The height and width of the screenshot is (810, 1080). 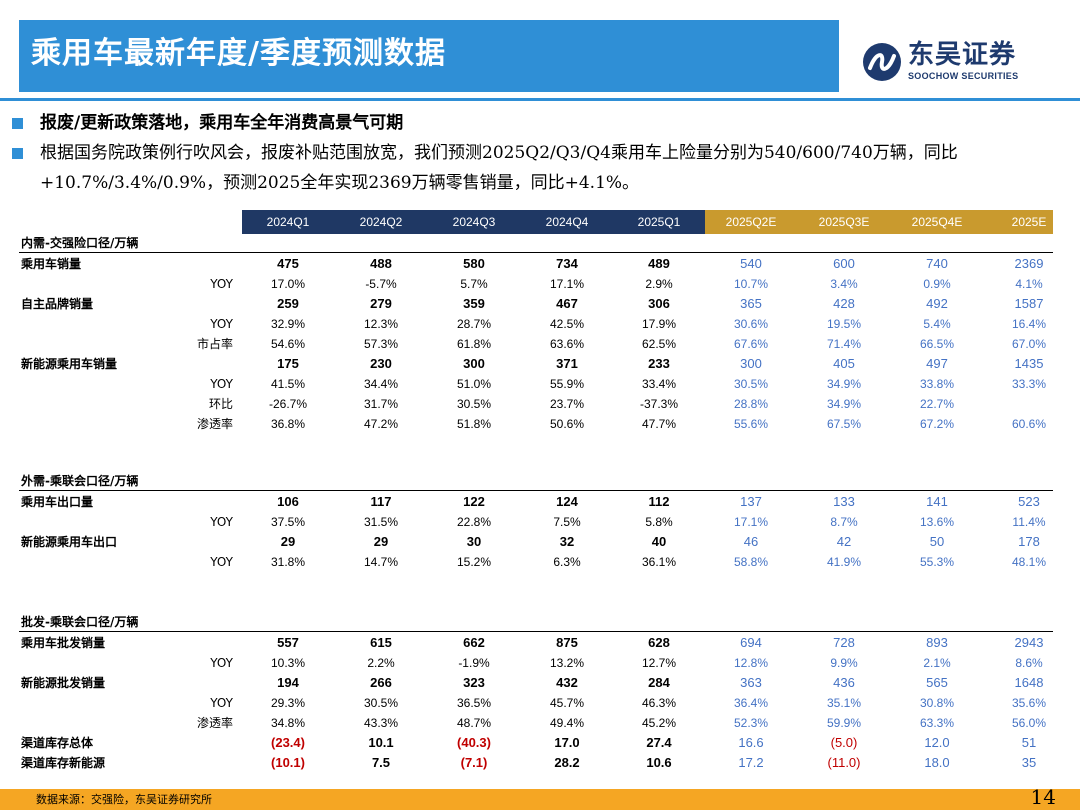 What do you see at coordinates (536, 304) in the screenshot?
I see `table-row: 自主品牌销量 259 279 359 467 306 365 428 492 1587` at bounding box center [536, 304].